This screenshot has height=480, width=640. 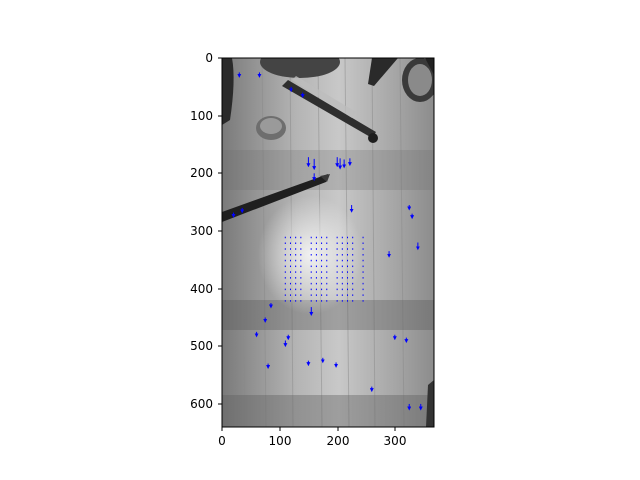 I want to click on y-axis: 0 100 200 300 400 500 600, so click(x=206, y=231).